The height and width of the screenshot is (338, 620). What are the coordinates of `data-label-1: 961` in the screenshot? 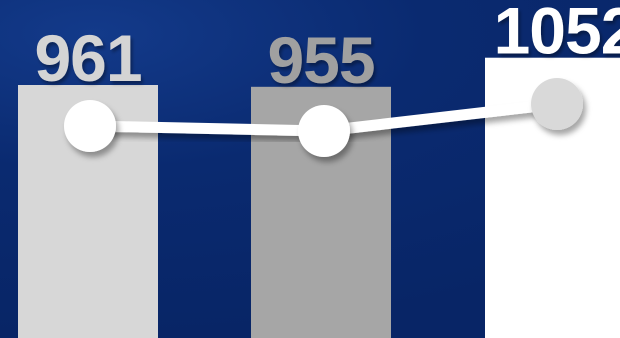 It's located at (87, 58).